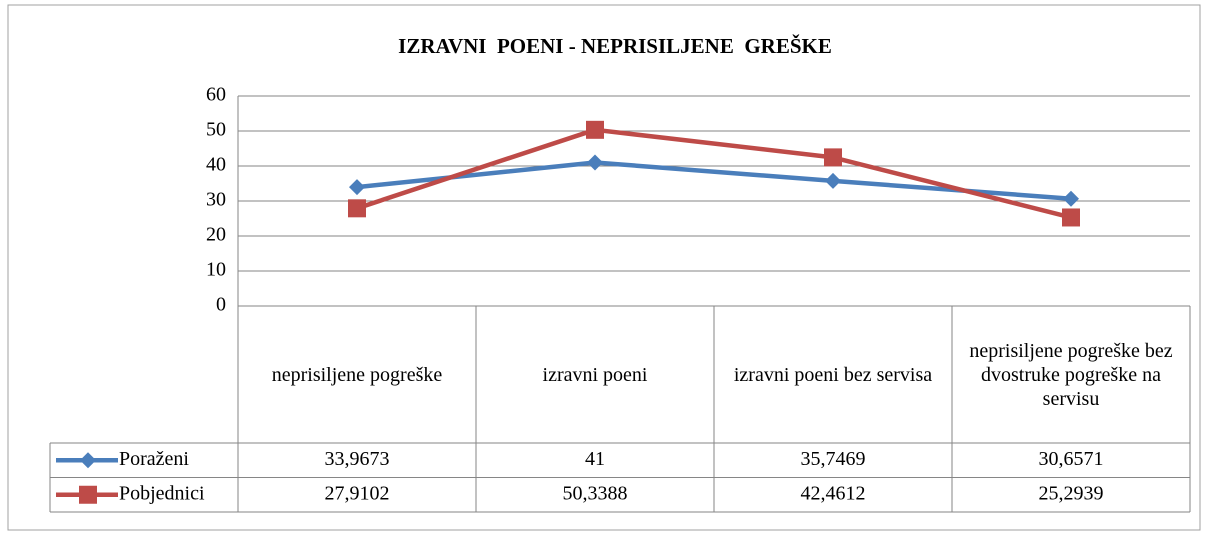 This screenshot has width=1208, height=536. I want to click on legend-label: Pobjednici, so click(162, 493).